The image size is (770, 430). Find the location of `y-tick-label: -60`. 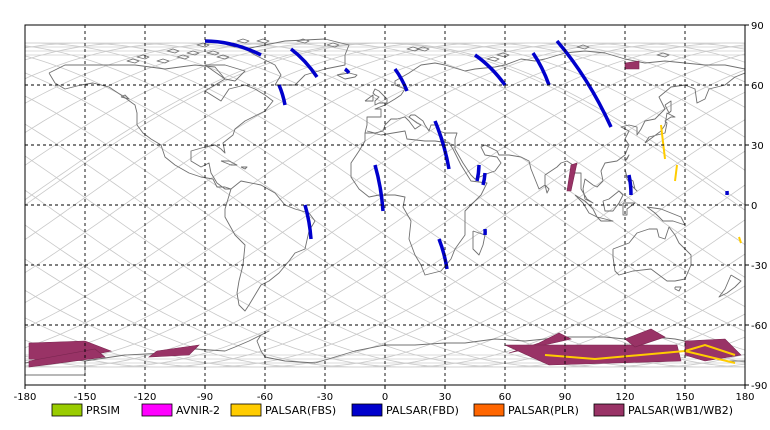

y-tick-label: -60 is located at coordinates (759, 326).